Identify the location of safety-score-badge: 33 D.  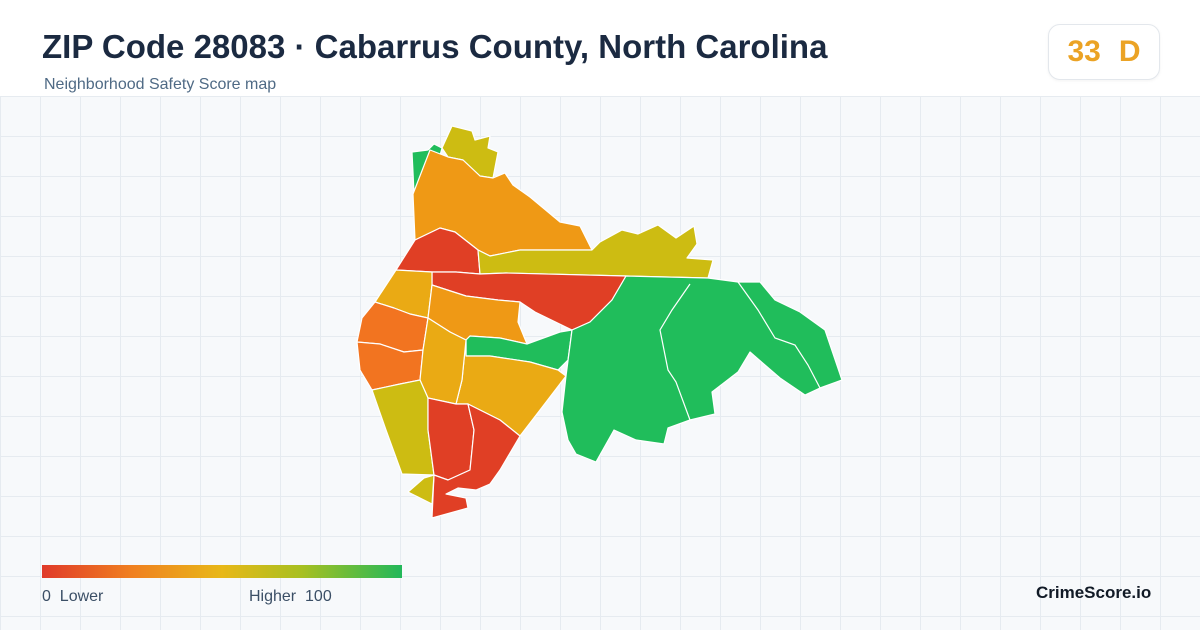
(1104, 52).